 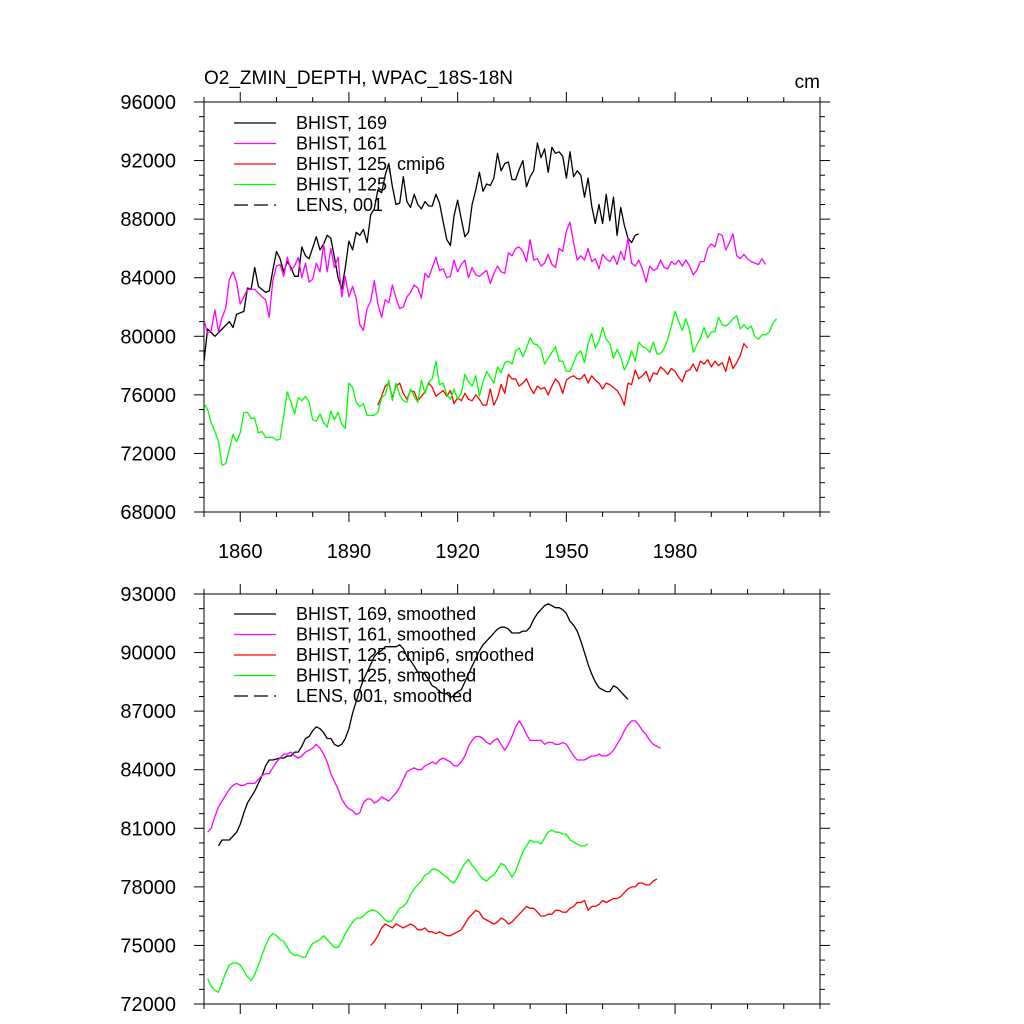 I want to click on chart-title: O2_ZMIN_DEPTH, WPAC_18S-18N, so click(x=358, y=78).